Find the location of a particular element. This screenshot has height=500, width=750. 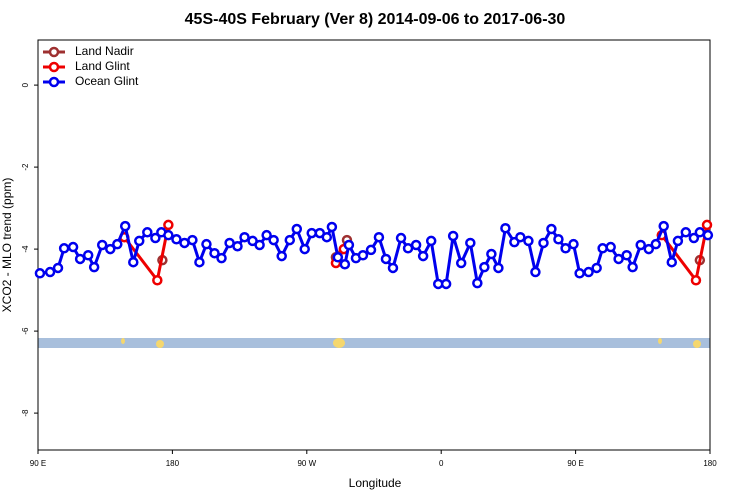

x-tick-label: 180 is located at coordinates (710, 463).